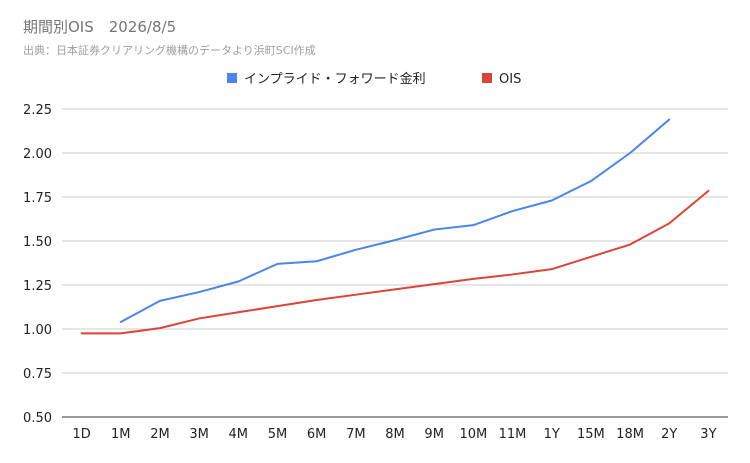 The width and height of the screenshot is (750, 463). Describe the element at coordinates (37, 198) in the screenshot. I see `y-tick-label: 1.75` at that location.